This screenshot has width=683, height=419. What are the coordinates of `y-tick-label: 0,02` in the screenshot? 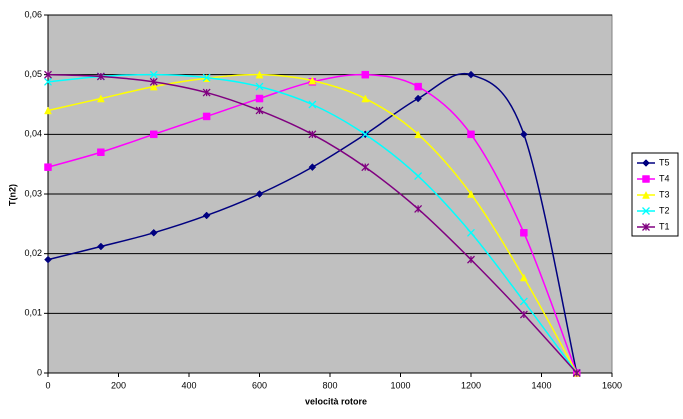 It's located at (33, 253).